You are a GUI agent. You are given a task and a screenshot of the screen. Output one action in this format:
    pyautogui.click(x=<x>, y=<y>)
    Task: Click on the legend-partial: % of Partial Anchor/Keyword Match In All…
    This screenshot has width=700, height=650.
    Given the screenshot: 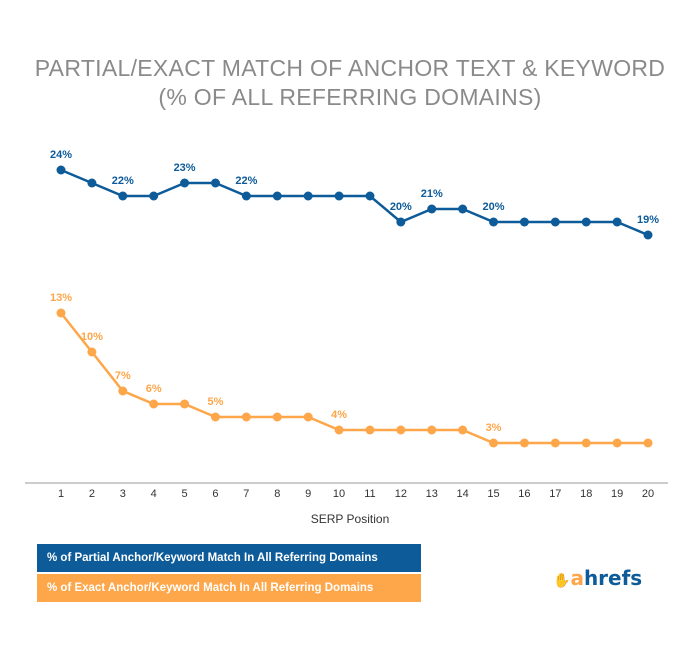 What is the action you would take?
    pyautogui.click(x=229, y=558)
    